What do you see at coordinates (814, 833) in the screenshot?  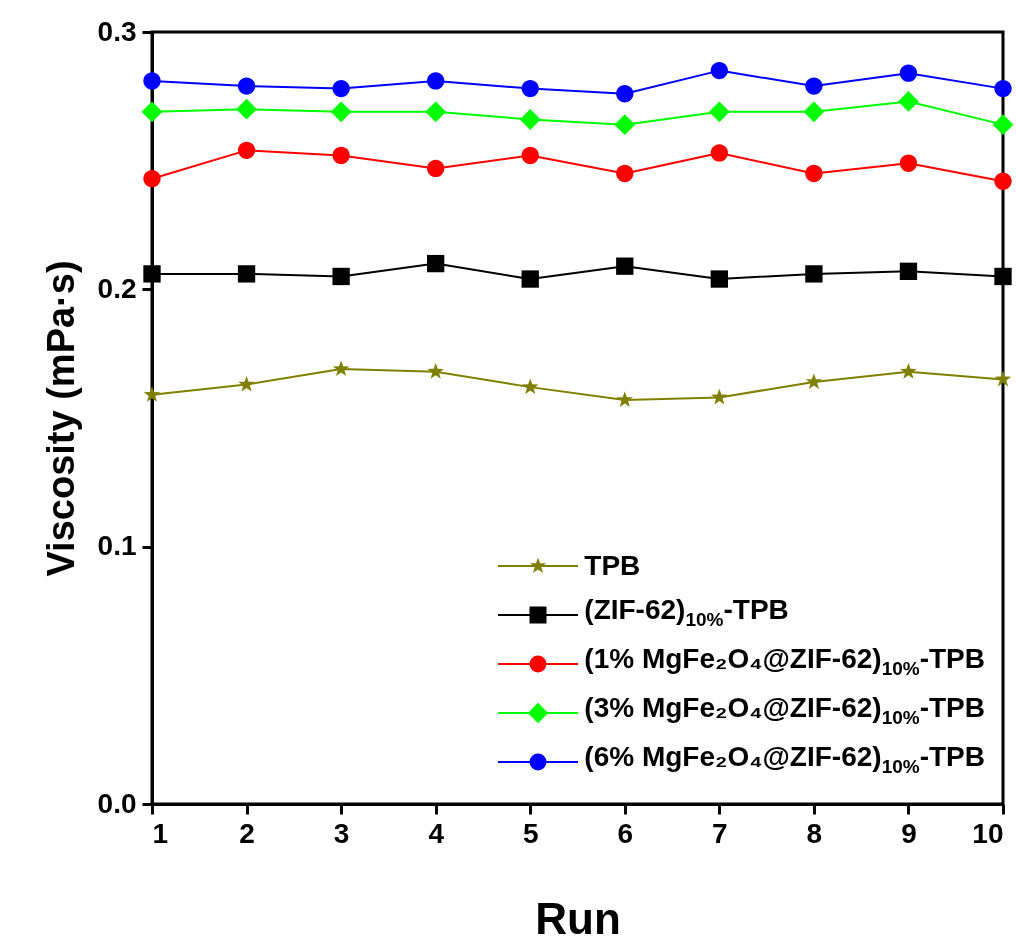 I see `x-tick-label: 8` at bounding box center [814, 833].